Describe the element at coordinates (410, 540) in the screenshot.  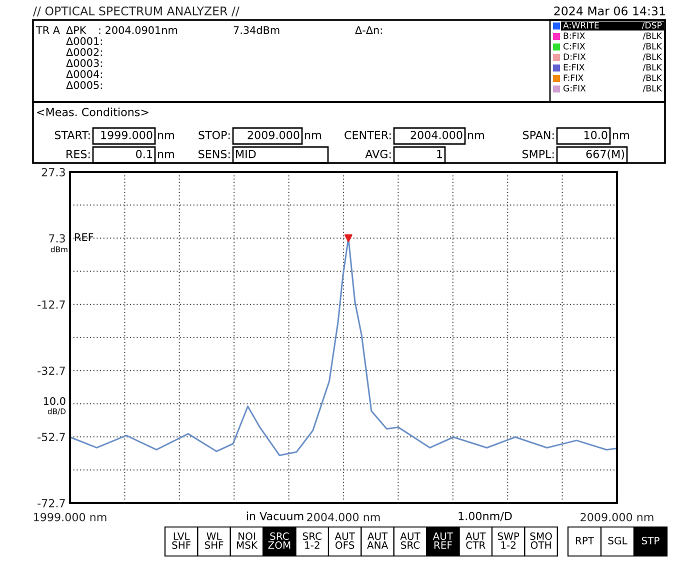
I see `text: AUT SRC` at that location.